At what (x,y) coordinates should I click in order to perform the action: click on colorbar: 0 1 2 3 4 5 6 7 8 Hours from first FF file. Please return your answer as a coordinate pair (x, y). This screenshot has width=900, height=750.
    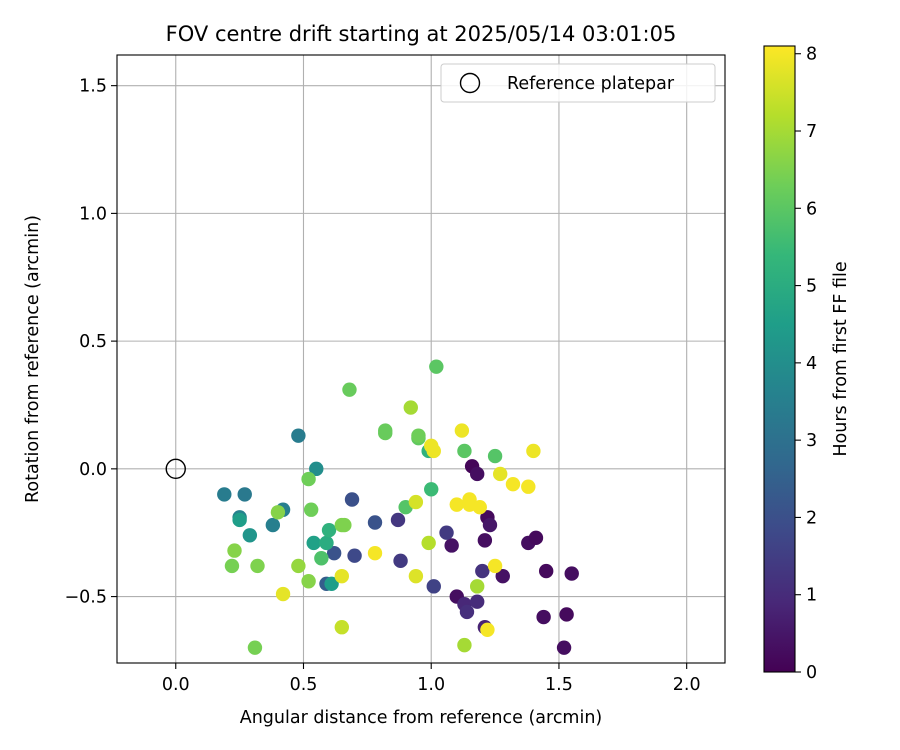
    Looking at the image, I should click on (807, 364).